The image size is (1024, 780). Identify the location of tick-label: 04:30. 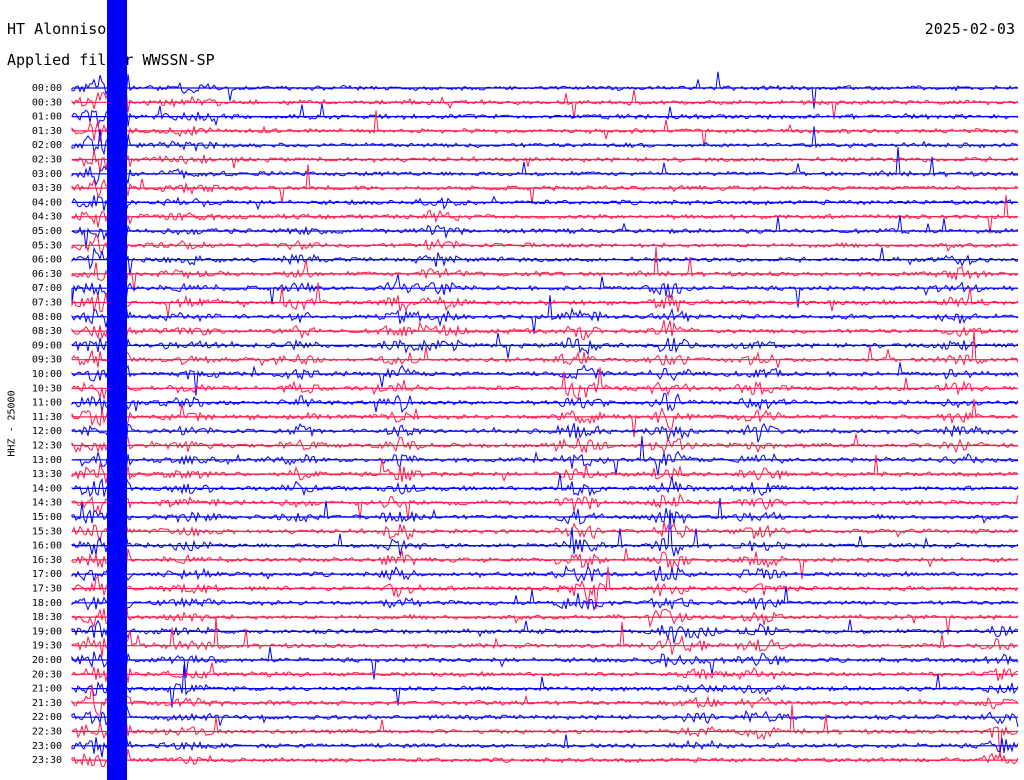
(47, 217).